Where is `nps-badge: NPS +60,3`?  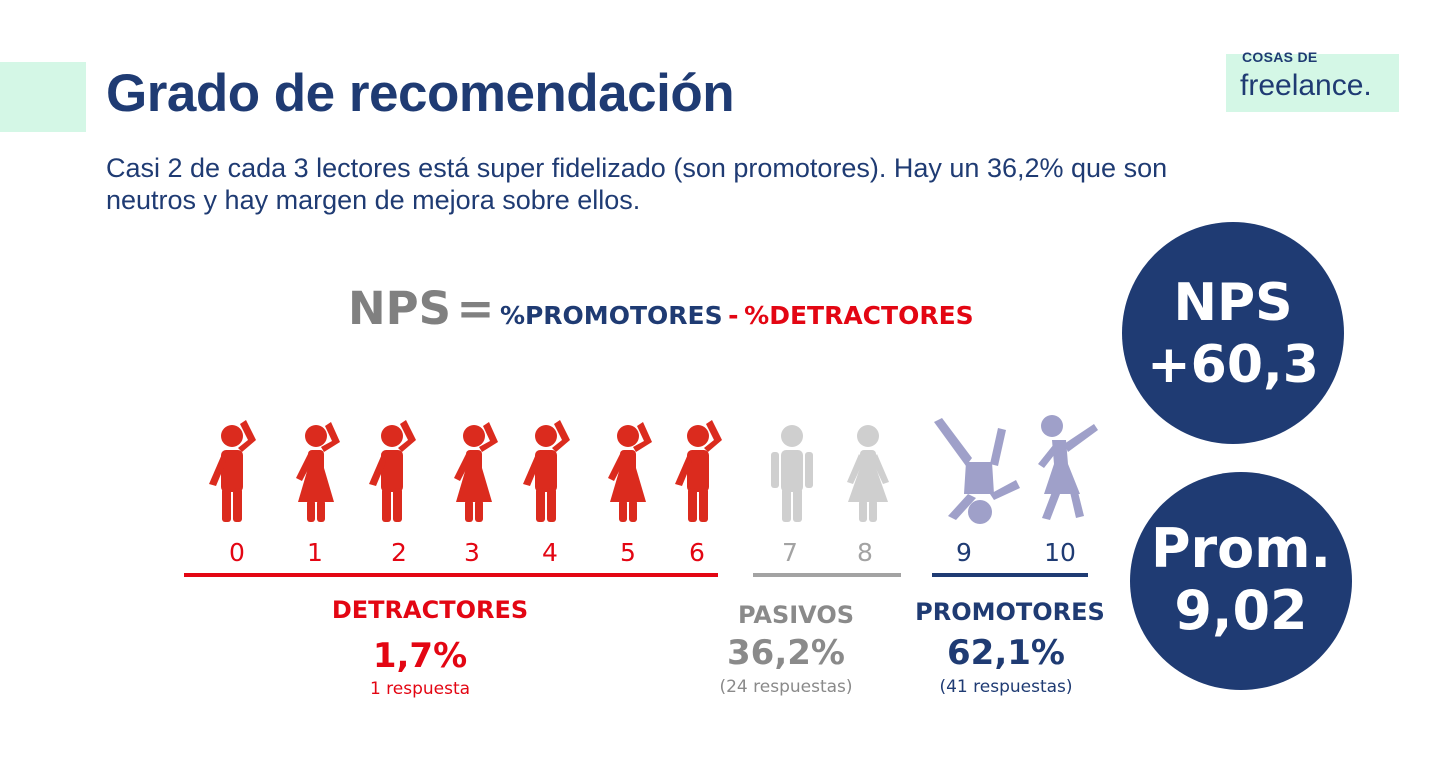 nps-badge: NPS +60,3 is located at coordinates (1233, 333).